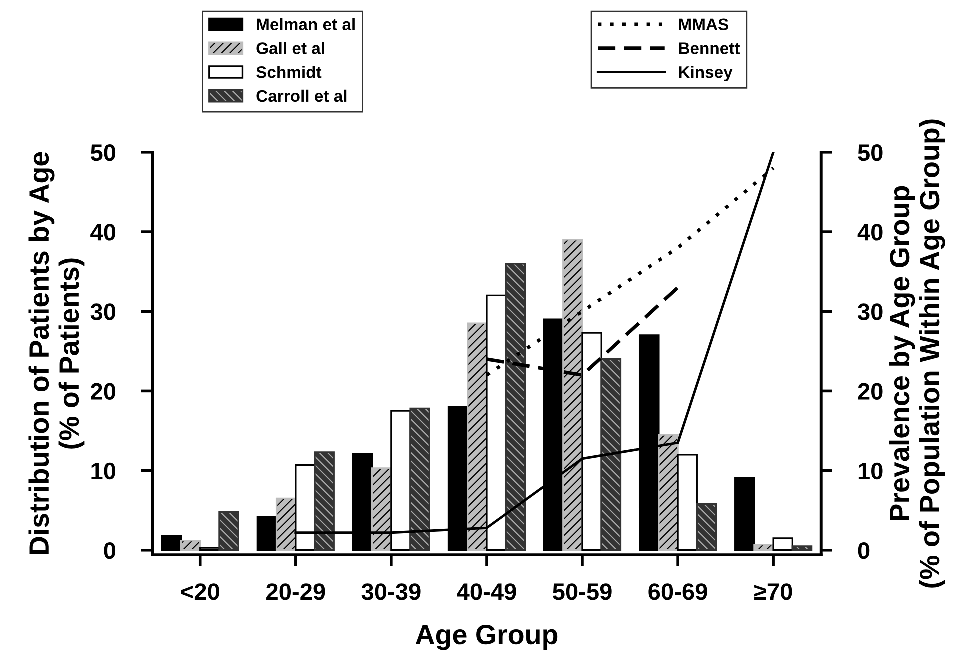 This screenshot has height=657, width=972. Describe the element at coordinates (56, 353) in the screenshot. I see `y-axis-title: Distribution of Patients by Age (% of Patients)` at that location.